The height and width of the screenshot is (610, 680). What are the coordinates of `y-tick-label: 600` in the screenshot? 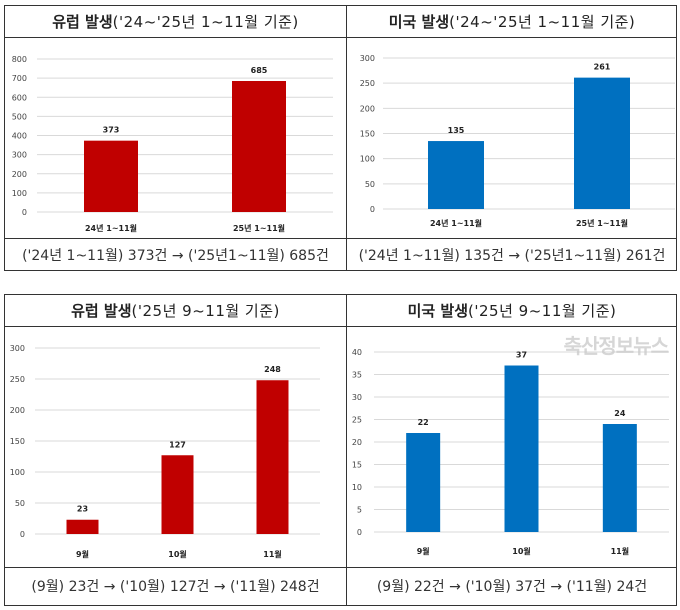 It's located at (19, 97).